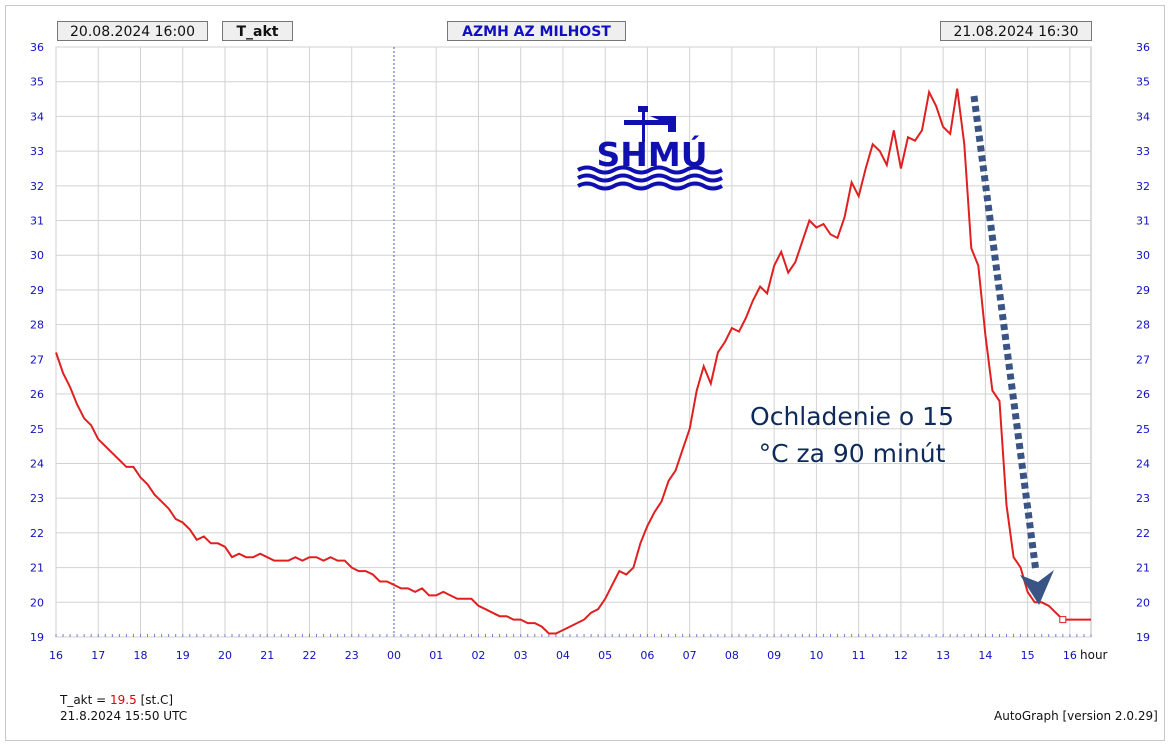  I want to click on y-tick-label-right: 22, so click(1143, 533).